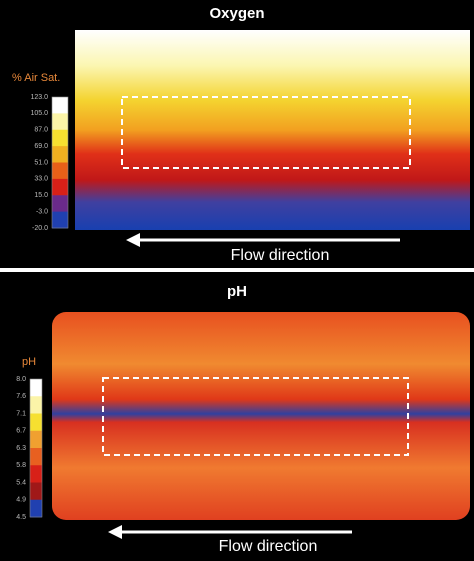 The height and width of the screenshot is (561, 474). Describe the element at coordinates (236, 13) in the screenshot. I see `panel-title: Oxygen` at that location.